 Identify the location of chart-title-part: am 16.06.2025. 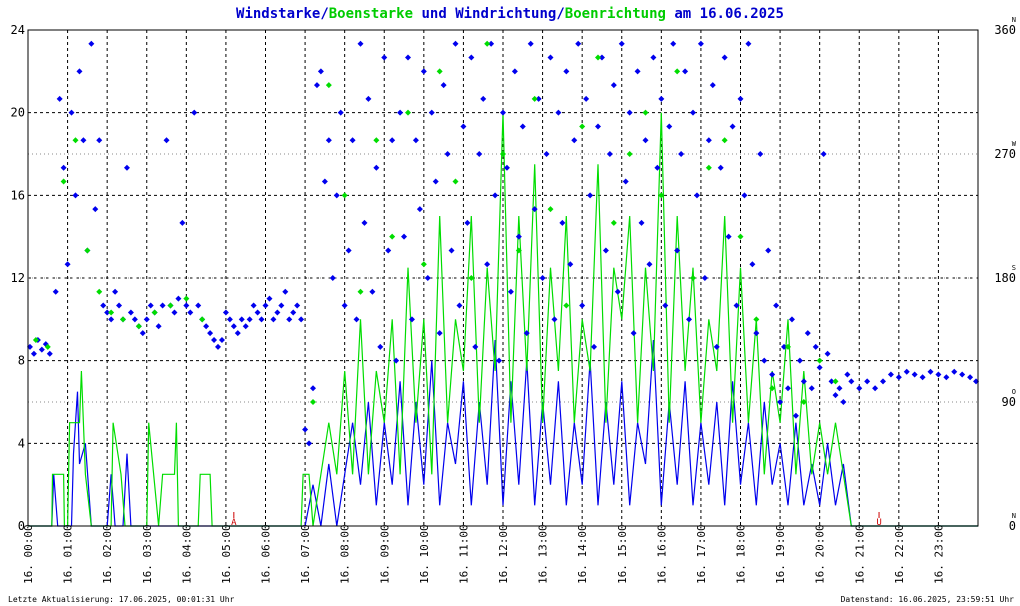
(725, 14).